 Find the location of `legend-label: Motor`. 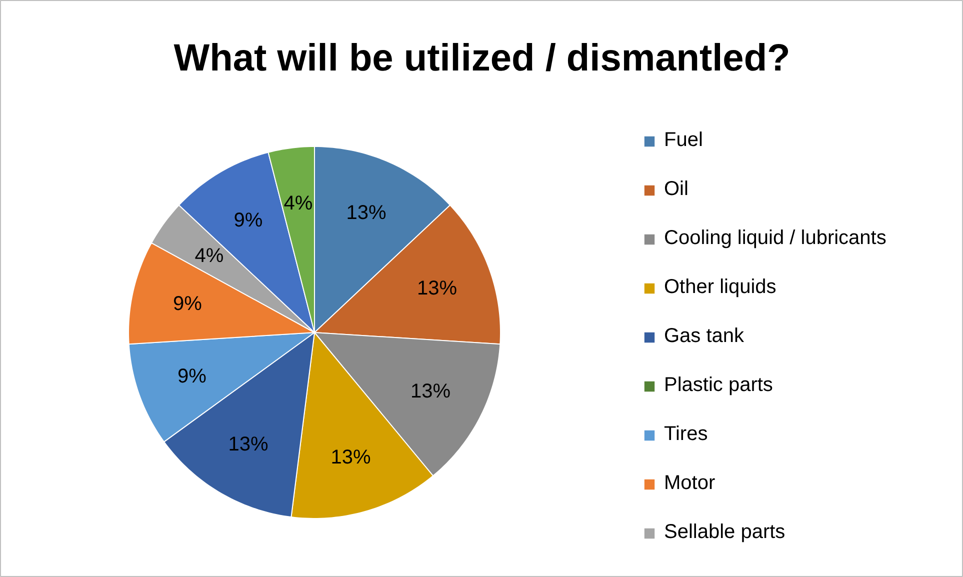

legend-label: Motor is located at coordinates (690, 483).